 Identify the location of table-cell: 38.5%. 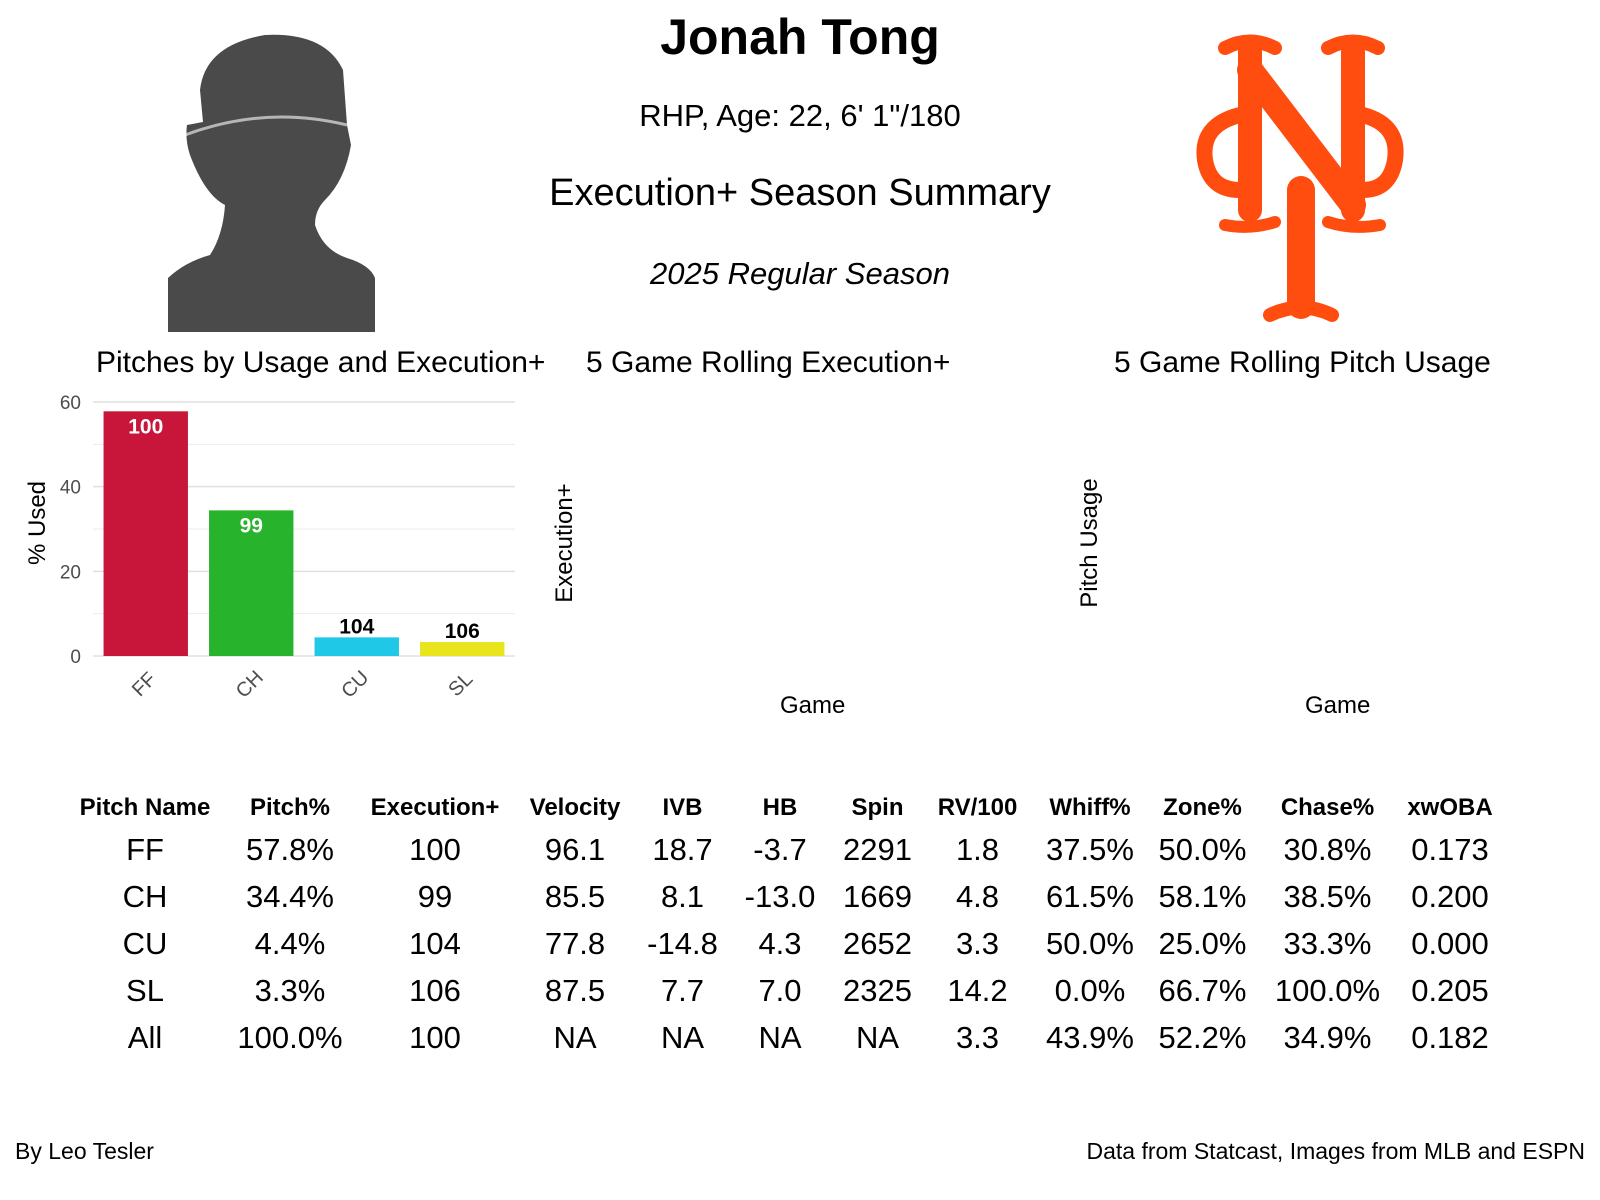
(1327, 896).